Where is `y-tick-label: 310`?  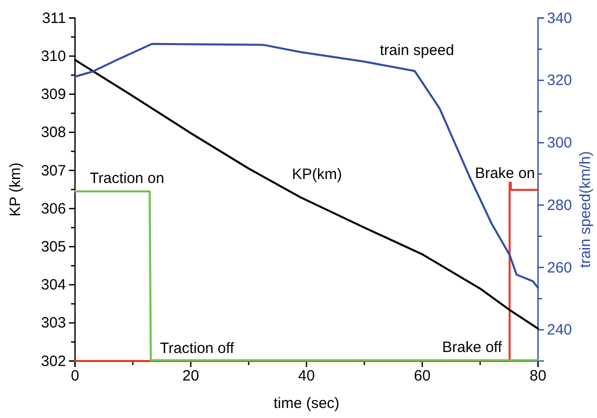 y-tick-label: 310 is located at coordinates (53, 56).